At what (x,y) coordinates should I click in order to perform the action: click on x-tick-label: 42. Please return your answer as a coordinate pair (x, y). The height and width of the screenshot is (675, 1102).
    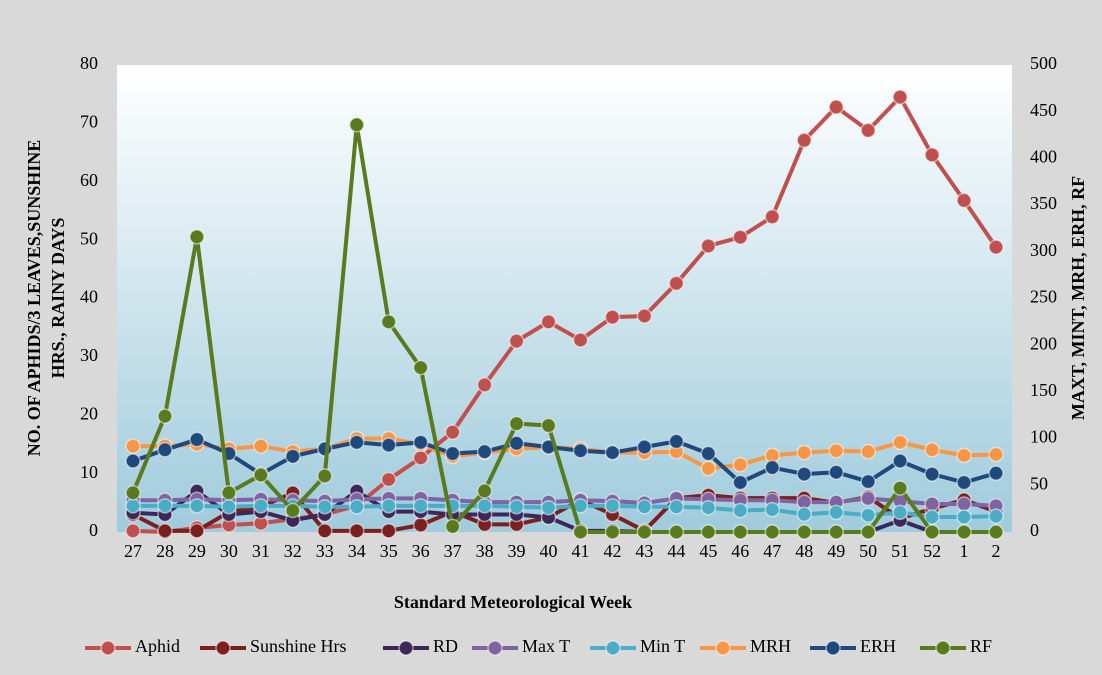
    Looking at the image, I should click on (612, 551).